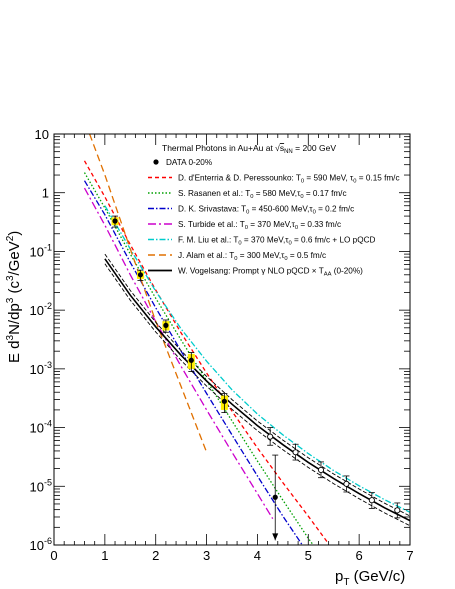 The width and height of the screenshot is (455, 589). Describe the element at coordinates (14, 297) in the screenshot. I see `y-axis-label: E d3N/dp3 (c3/GeV2)` at that location.